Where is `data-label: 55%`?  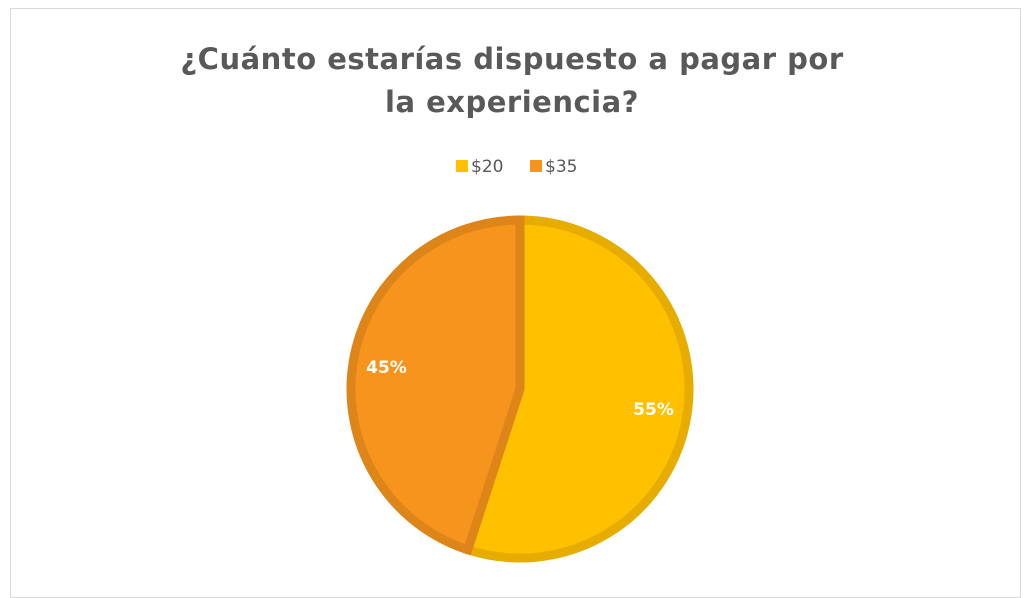 data-label: 55% is located at coordinates (653, 410).